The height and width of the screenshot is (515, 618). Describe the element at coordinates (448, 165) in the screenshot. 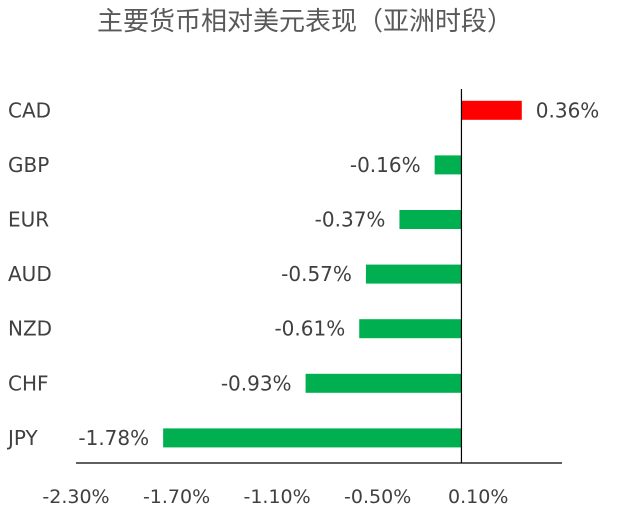

I see `bar-gbp` at that location.